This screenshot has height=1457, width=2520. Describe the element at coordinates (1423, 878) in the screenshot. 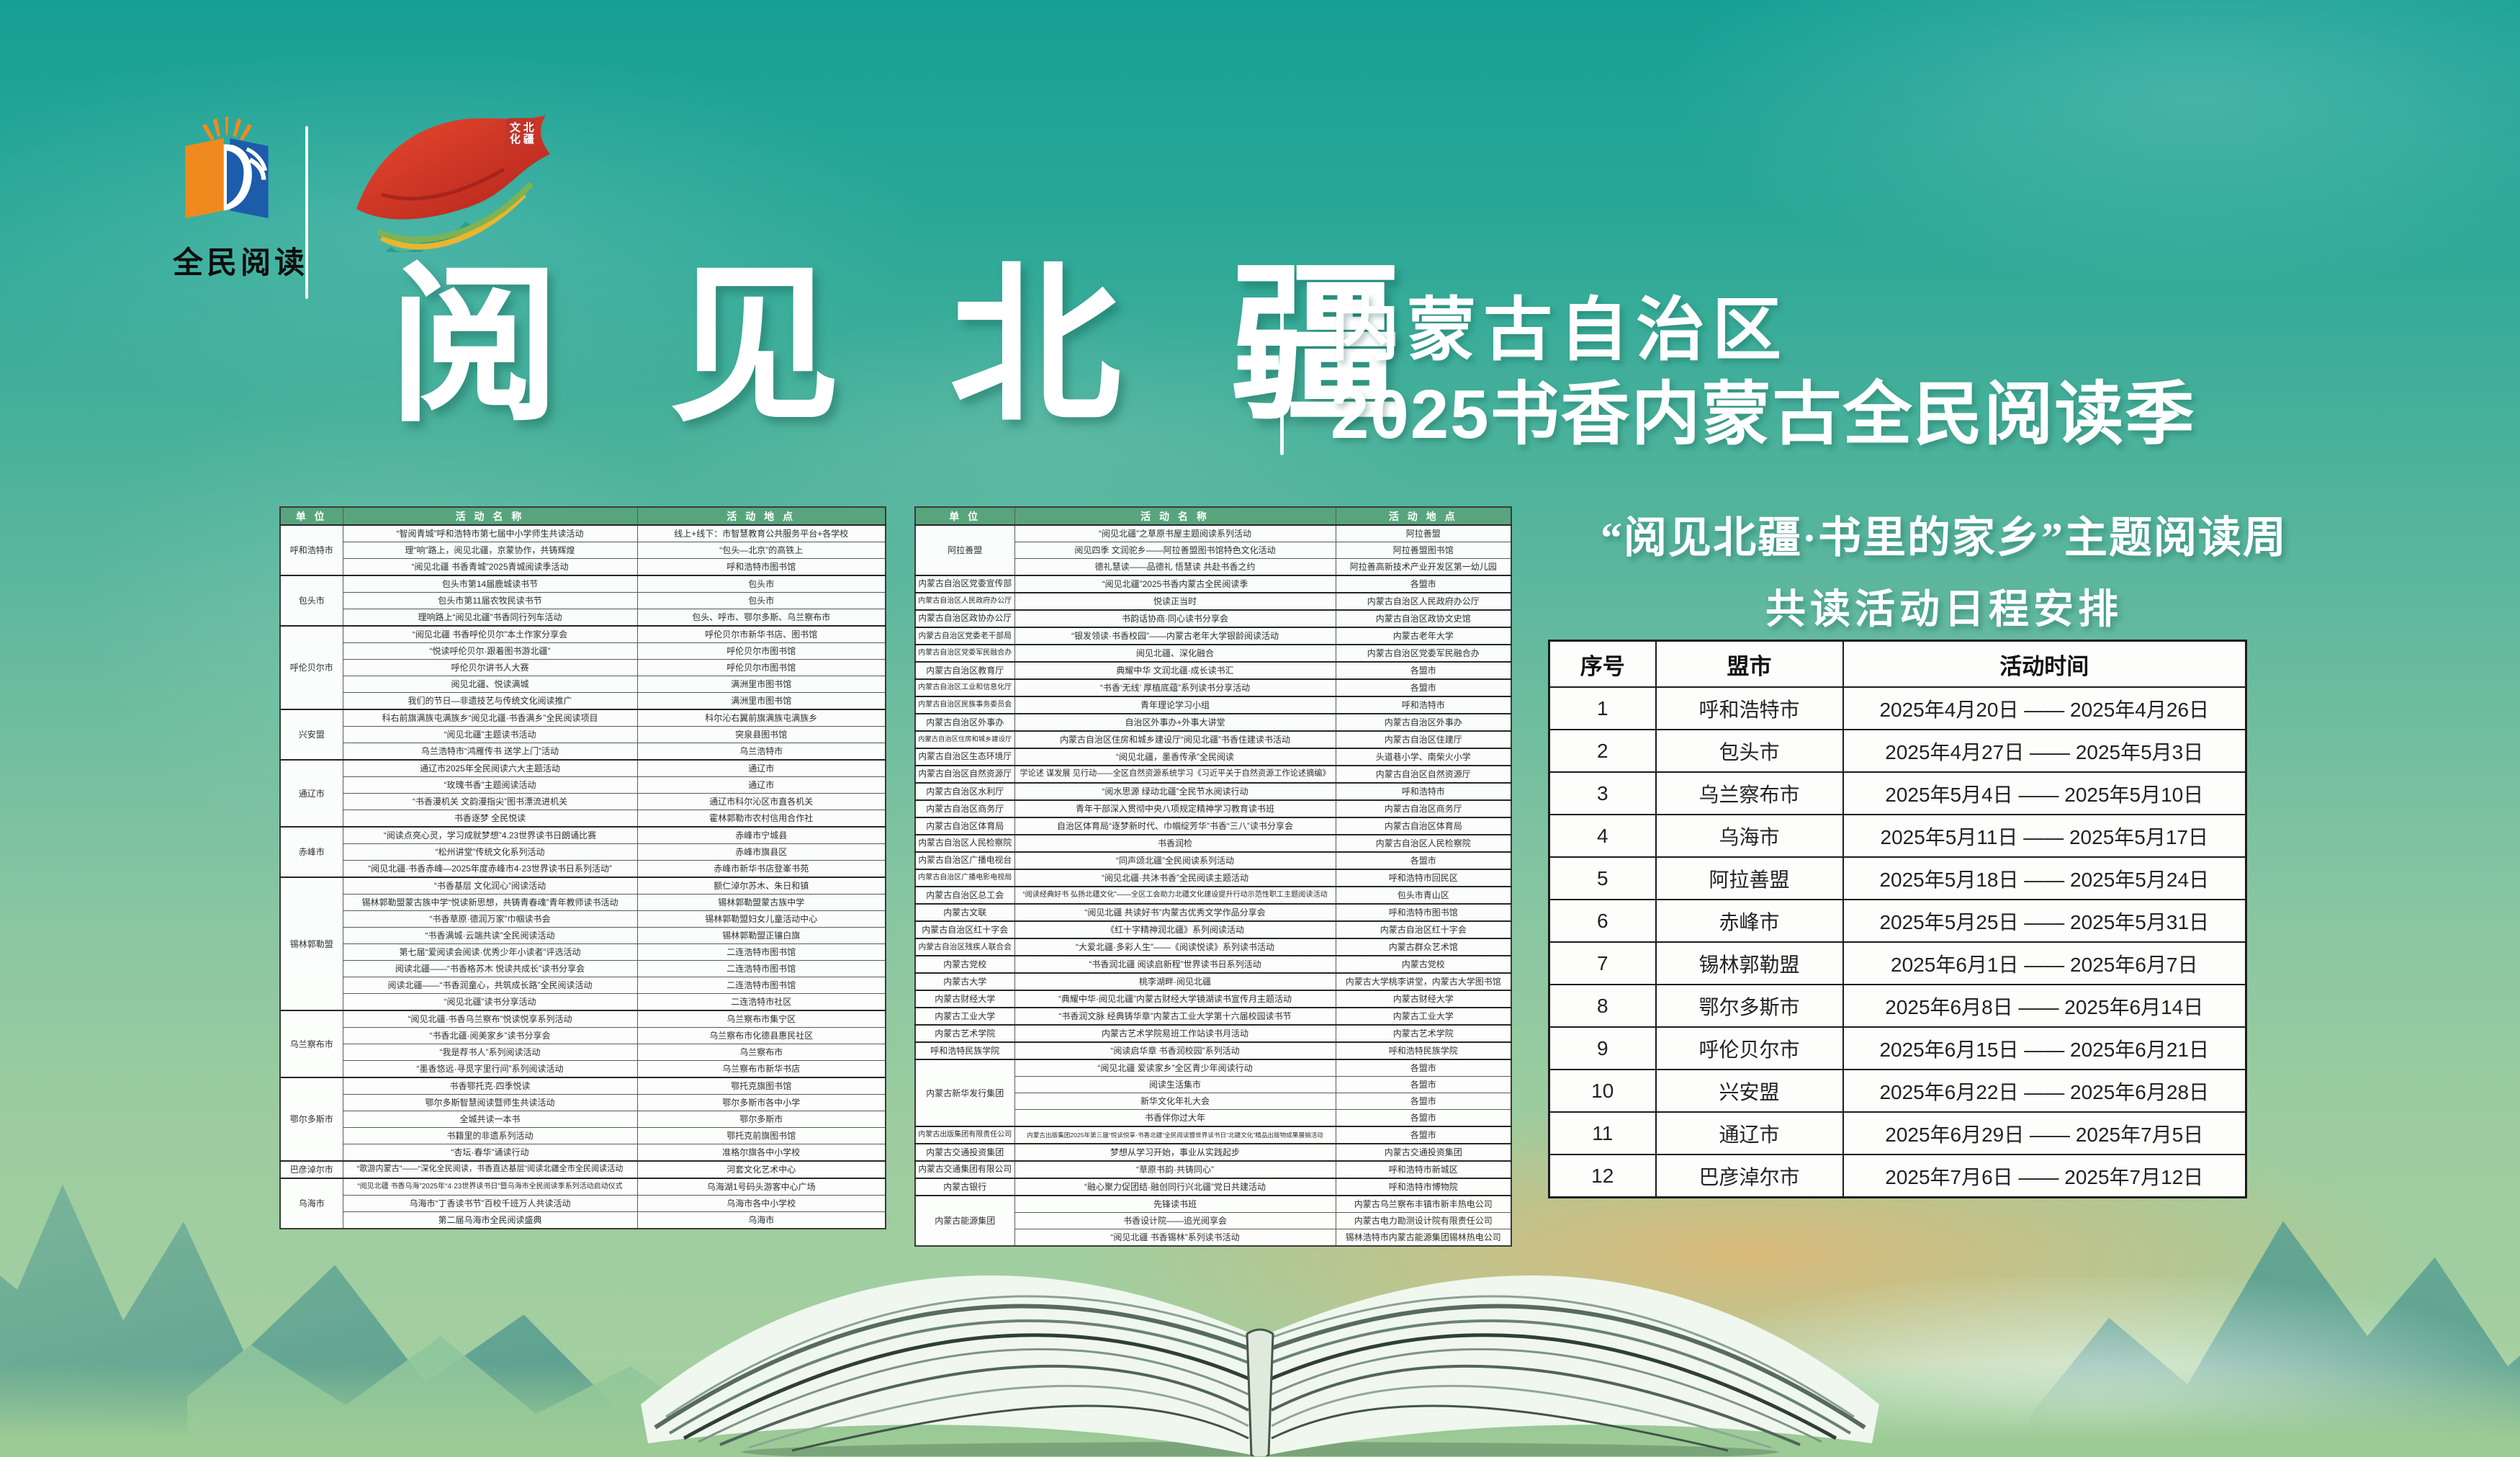

I see `activity-location-cell: 呼和浩特市回民区` at that location.